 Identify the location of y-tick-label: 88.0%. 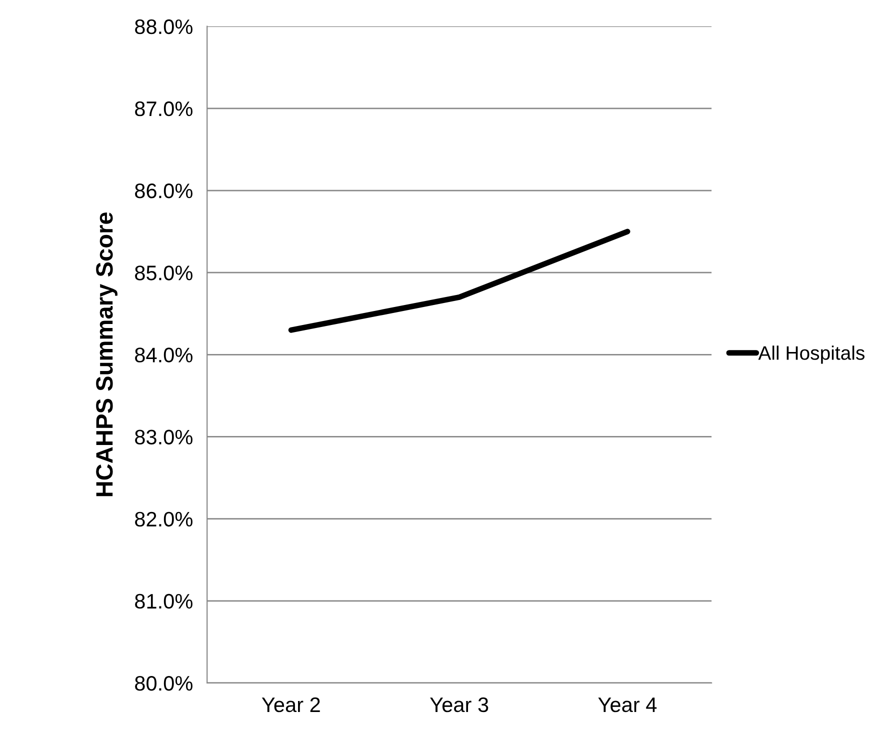
(163, 26).